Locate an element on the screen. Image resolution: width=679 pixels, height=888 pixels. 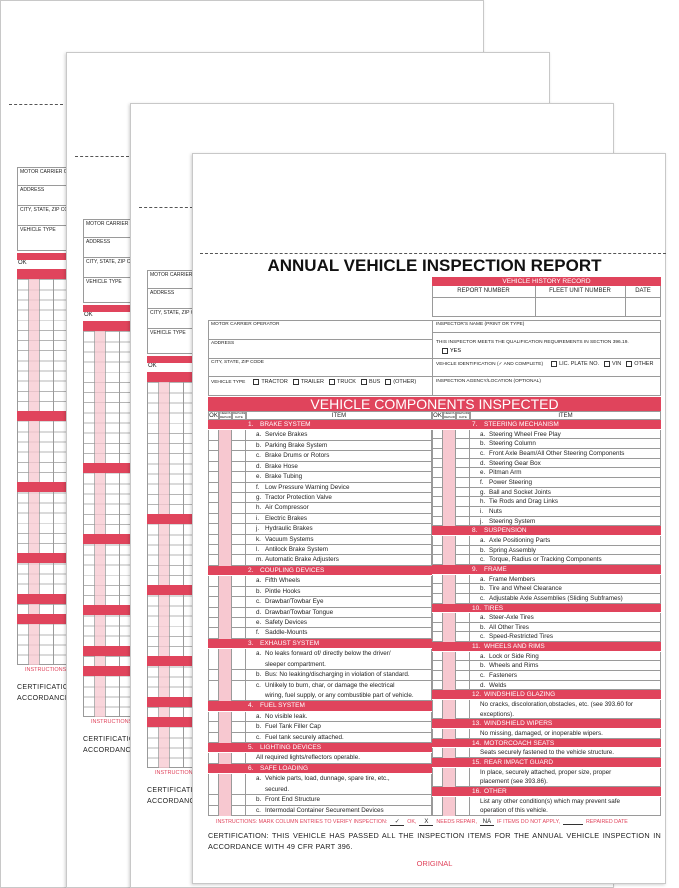
option-label: LIC. PLATE NO. is located at coordinates (579, 364).